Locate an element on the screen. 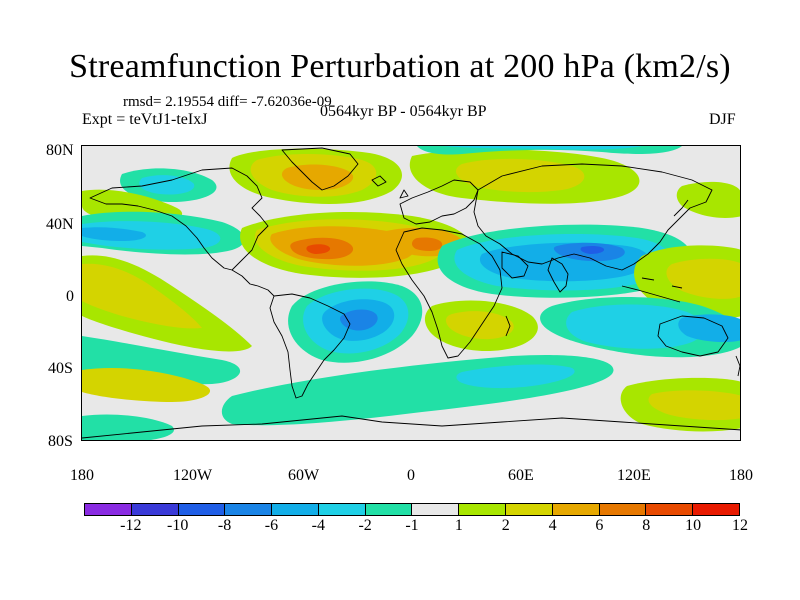 The height and width of the screenshot is (600, 800). field-yellow-south-band-west is located at coordinates (146, 384).